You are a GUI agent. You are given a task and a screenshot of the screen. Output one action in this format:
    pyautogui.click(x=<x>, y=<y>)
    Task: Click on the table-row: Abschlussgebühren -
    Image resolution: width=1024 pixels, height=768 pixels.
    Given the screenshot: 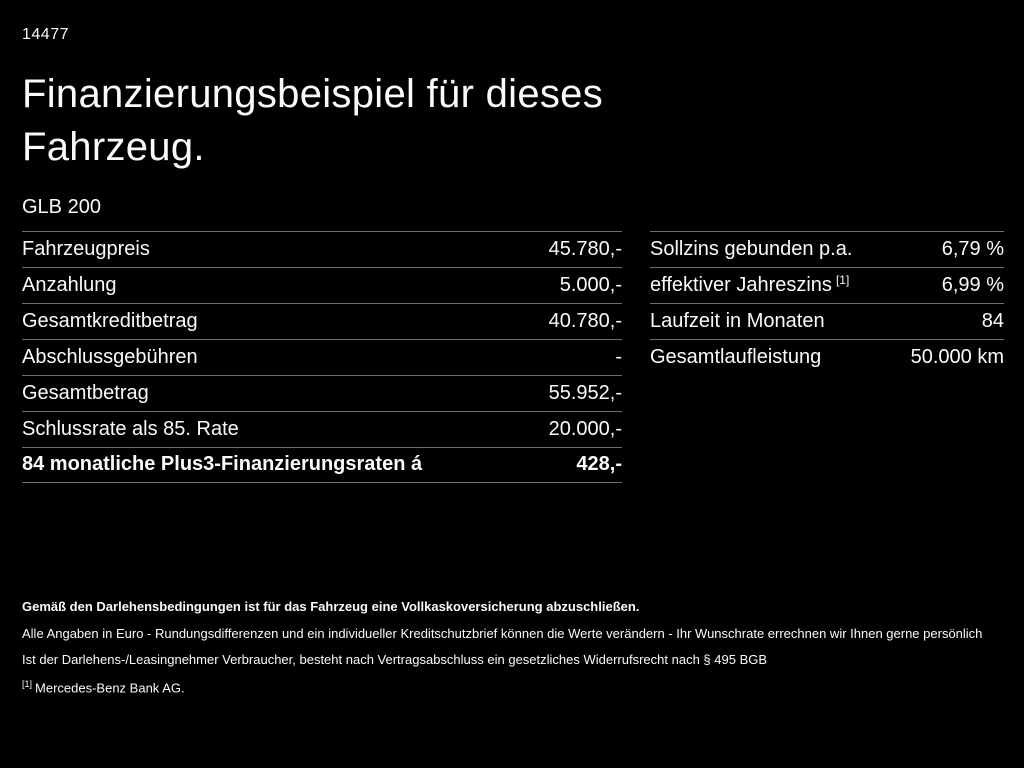 What is the action you would take?
    pyautogui.click(x=322, y=356)
    